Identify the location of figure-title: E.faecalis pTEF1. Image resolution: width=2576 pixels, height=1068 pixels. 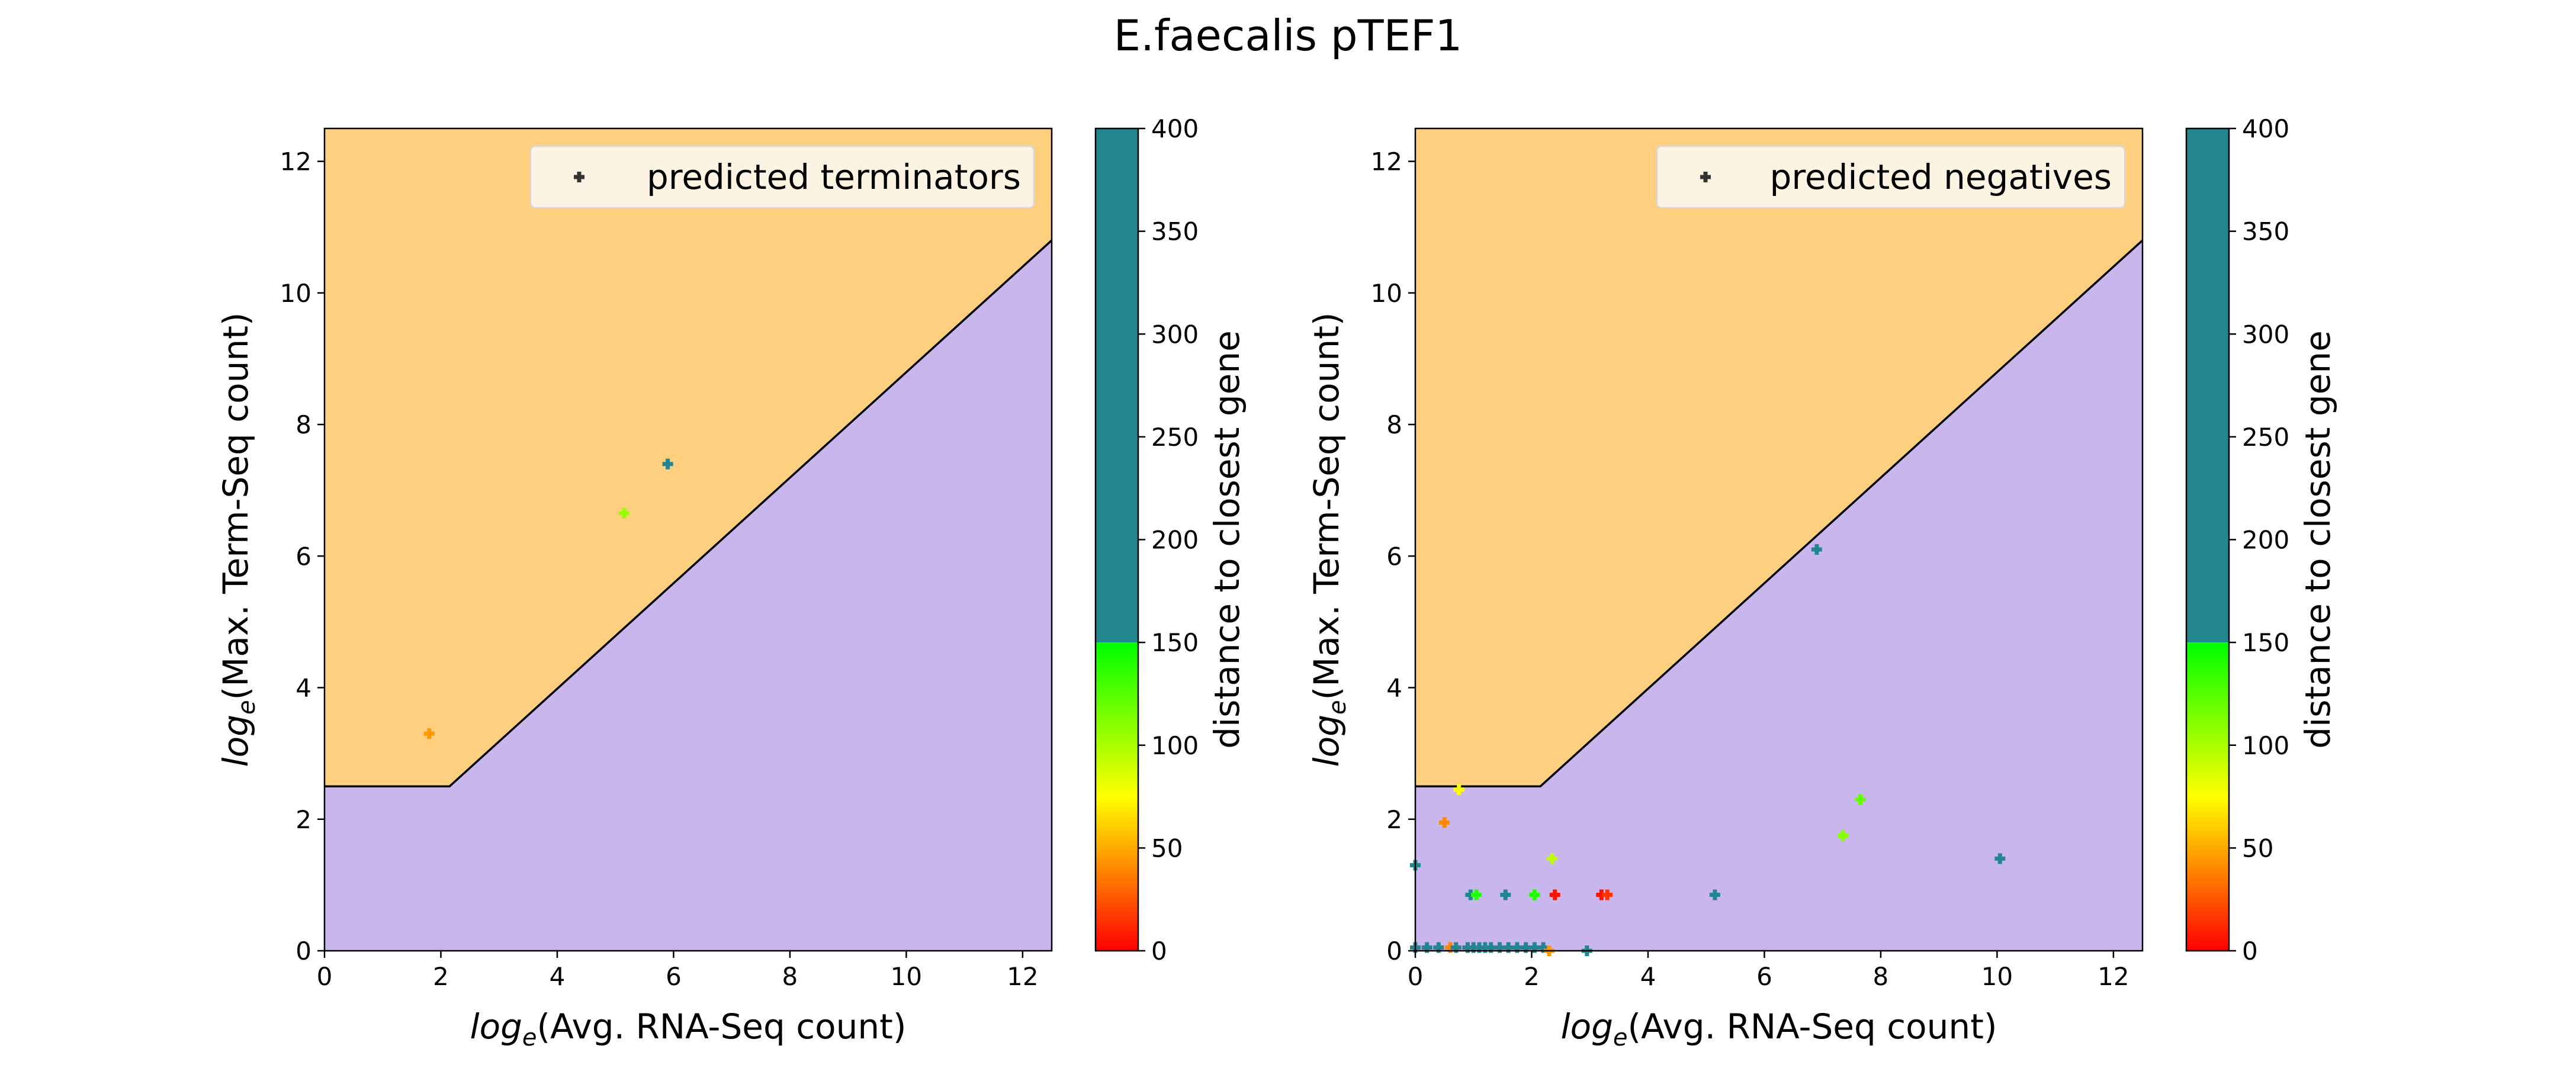
(1288, 35).